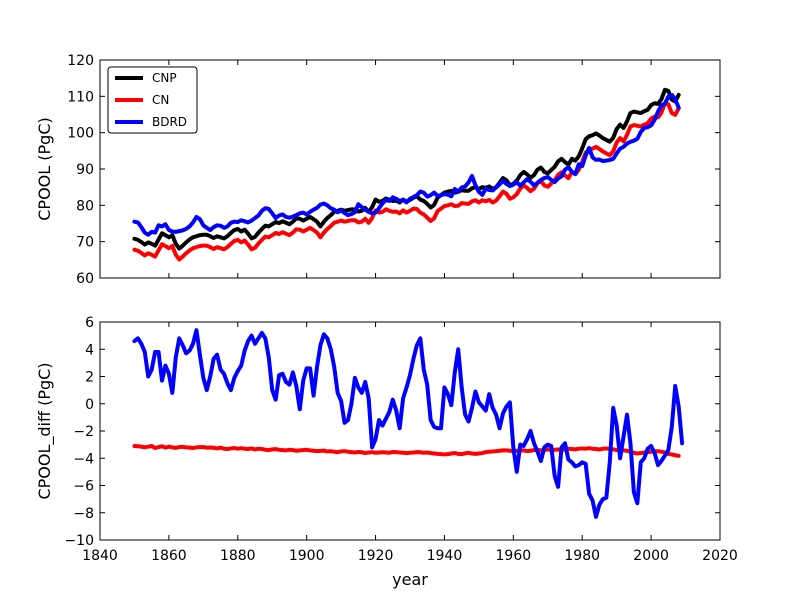  What do you see at coordinates (85, 243) in the screenshot?
I see `y-tick-label: 70` at bounding box center [85, 243].